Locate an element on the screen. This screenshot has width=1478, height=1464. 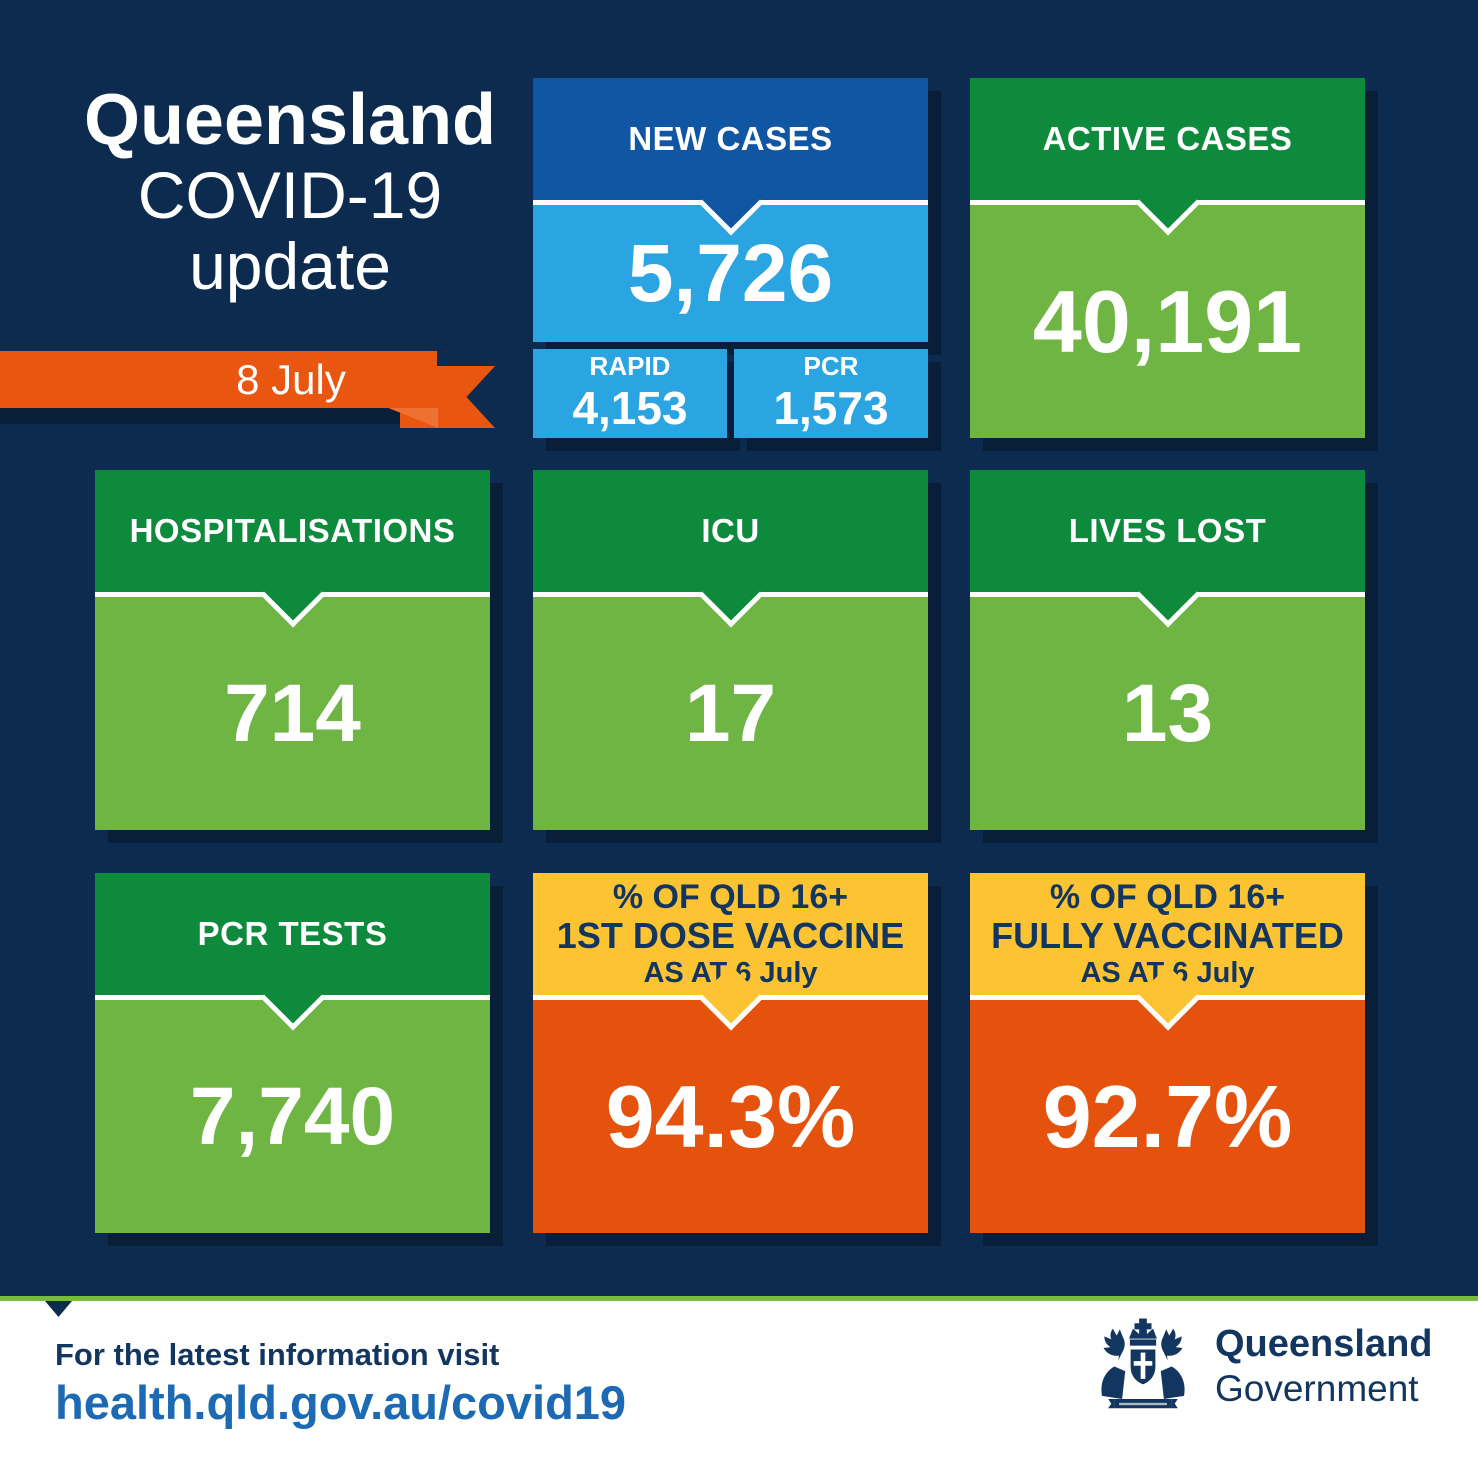
card-body: 7,740 is located at coordinates (292, 1099).